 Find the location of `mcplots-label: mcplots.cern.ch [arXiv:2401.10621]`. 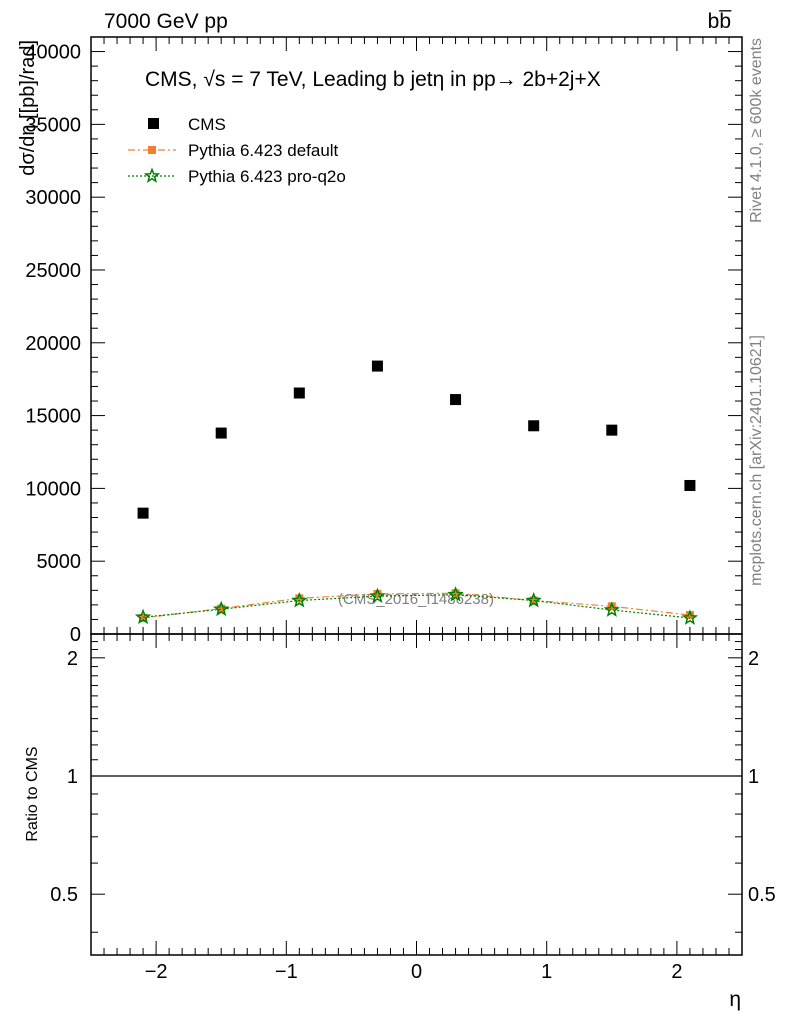

mcplots-label: mcplots.cern.ch [arXiv:2401.10621] is located at coordinates (756, 460).